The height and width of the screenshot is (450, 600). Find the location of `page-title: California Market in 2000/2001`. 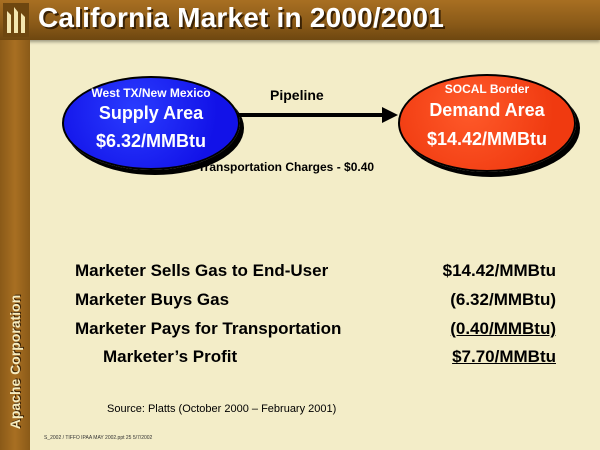

page-title: California Market in 2000/2001 is located at coordinates (241, 17).